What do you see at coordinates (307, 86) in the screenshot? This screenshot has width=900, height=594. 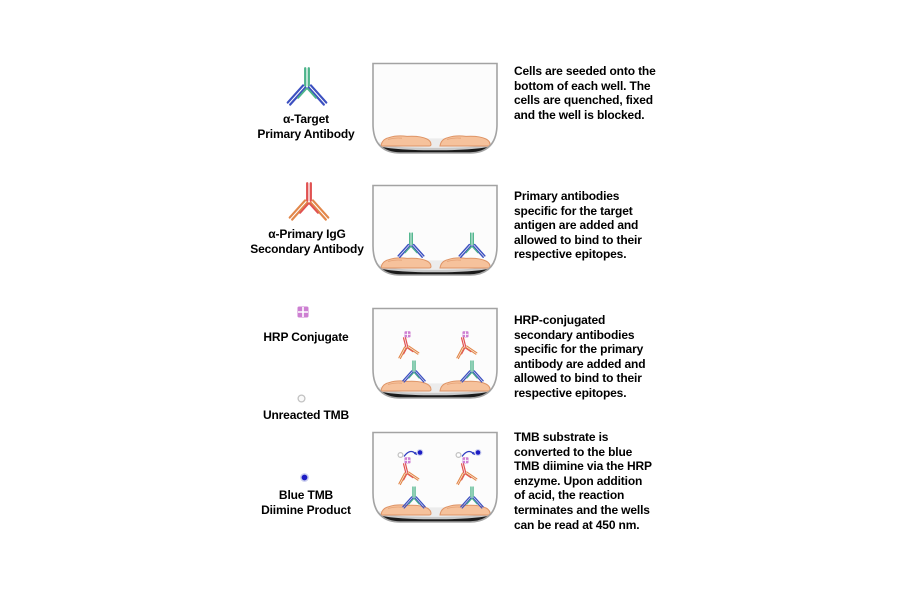 I see `primary-antibody-icon` at bounding box center [307, 86].